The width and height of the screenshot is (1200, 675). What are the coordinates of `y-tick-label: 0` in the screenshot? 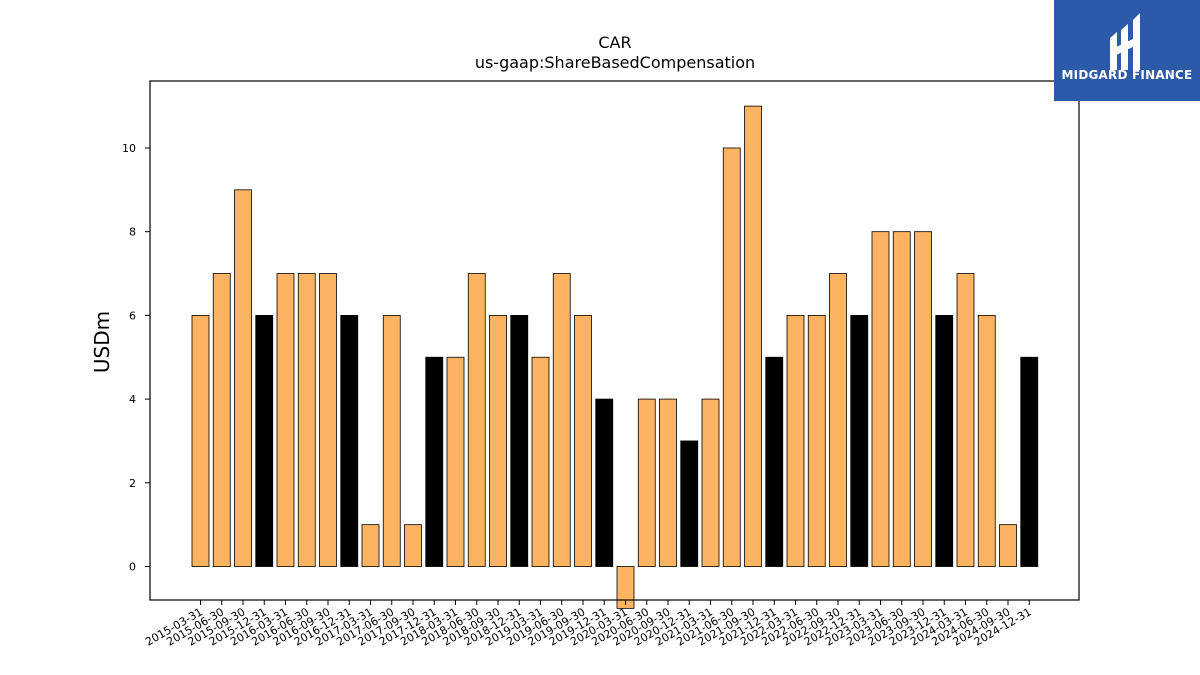 It's located at (132, 567).